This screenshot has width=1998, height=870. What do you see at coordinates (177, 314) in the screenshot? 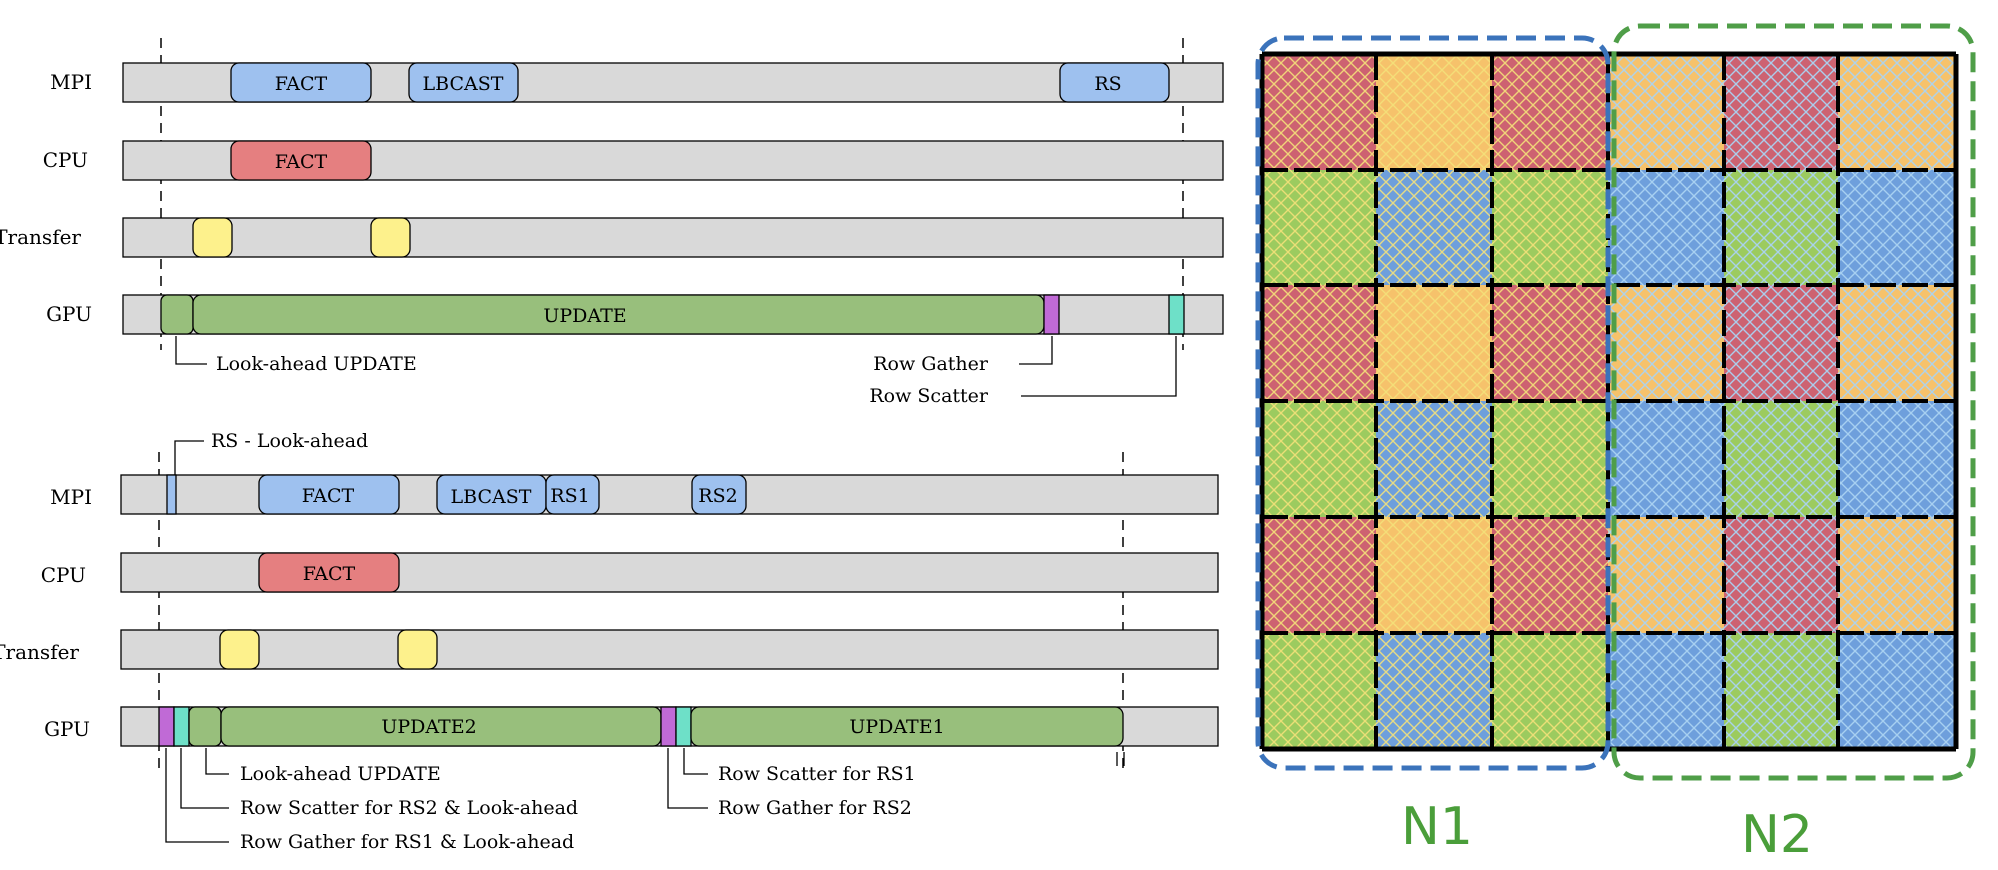
I see `top-gpu-lookahead-block` at bounding box center [177, 314].